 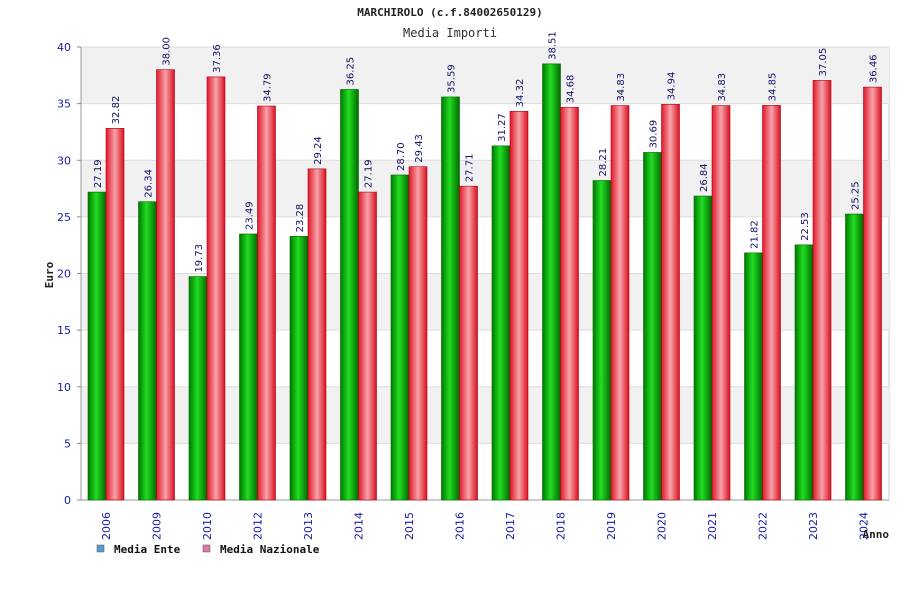 I want to click on data-label-media-ente-2006: 27.19, so click(x=98, y=173).